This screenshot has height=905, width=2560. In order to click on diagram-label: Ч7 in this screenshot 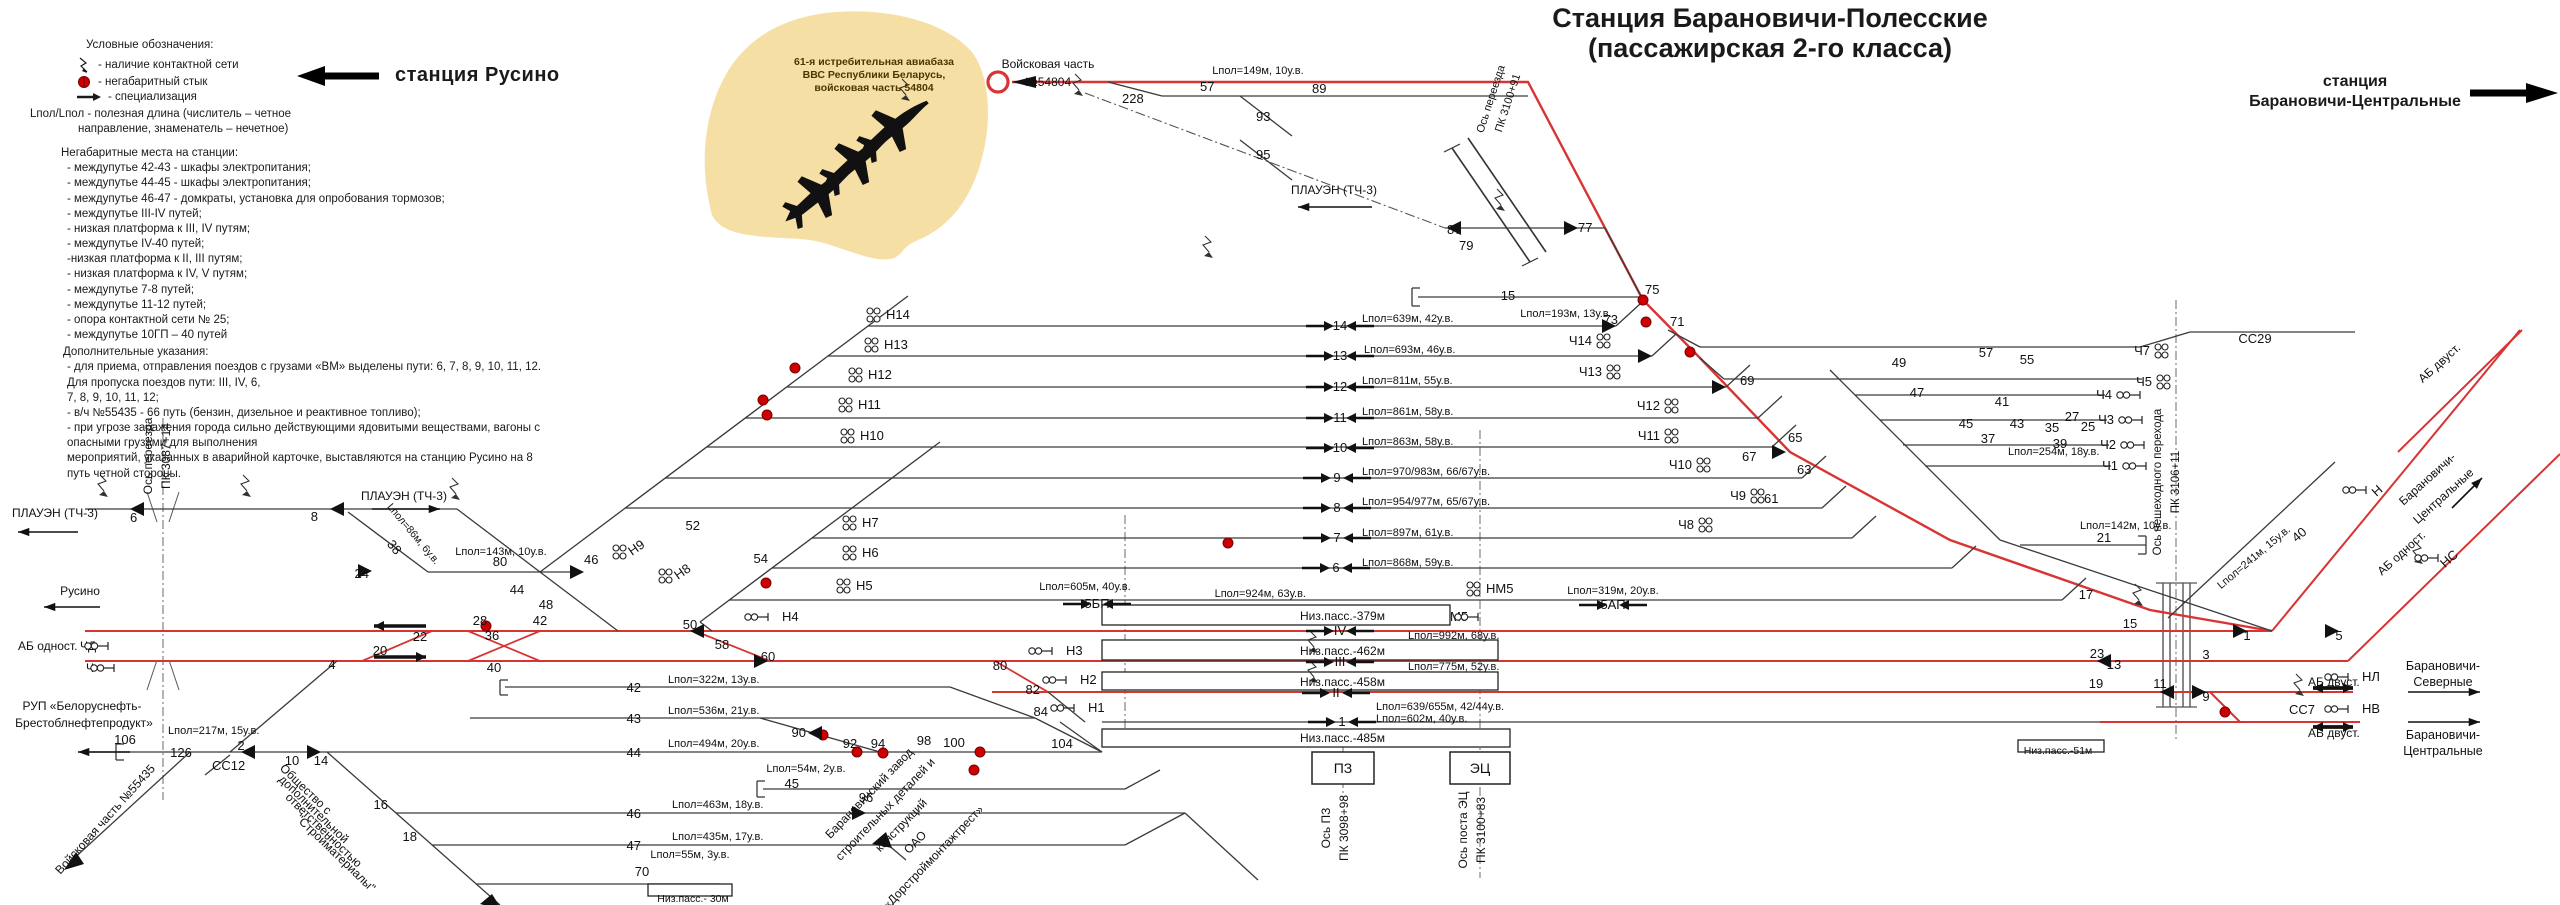, I will do `click(2142, 350)`.